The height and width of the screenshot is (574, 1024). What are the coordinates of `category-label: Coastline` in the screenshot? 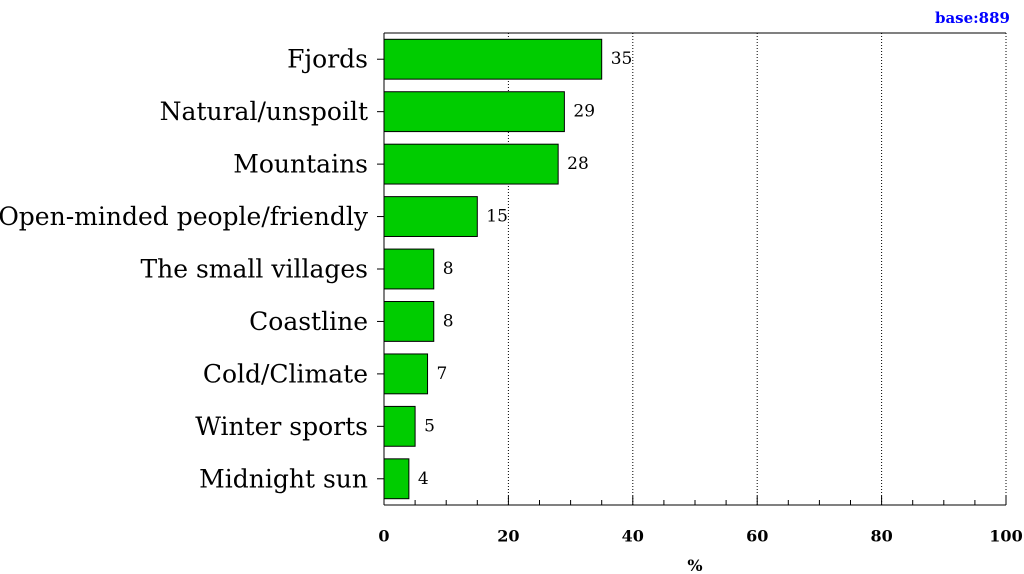 It's located at (308, 321).